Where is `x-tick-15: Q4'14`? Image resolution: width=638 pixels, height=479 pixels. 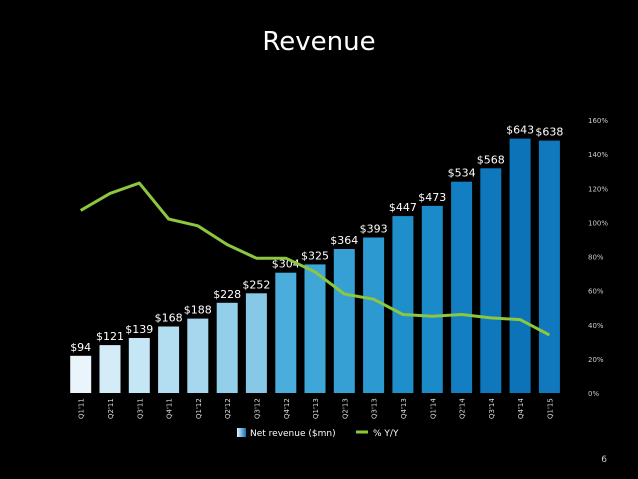
x-tick-15: Q4'14 is located at coordinates (521, 408).